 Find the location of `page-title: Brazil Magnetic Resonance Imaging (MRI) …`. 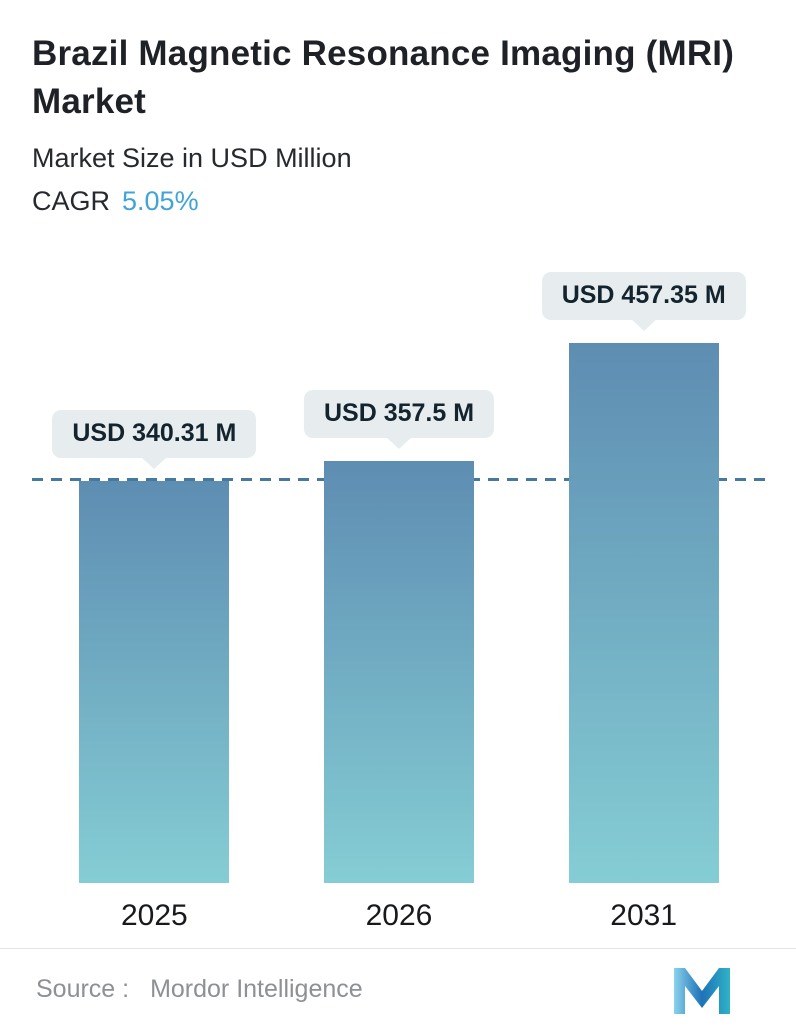

page-title: Brazil Magnetic Resonance Imaging (MRI) … is located at coordinates (383, 78).